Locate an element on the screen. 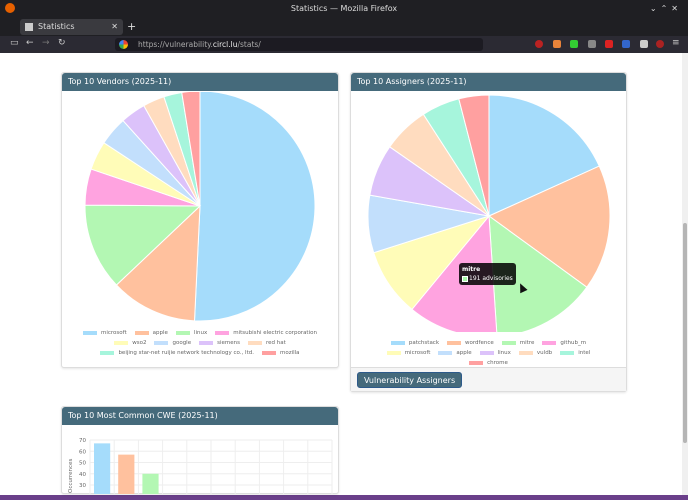 This screenshot has height=500, width=688. scrollbar-thumb is located at coordinates (685, 333).